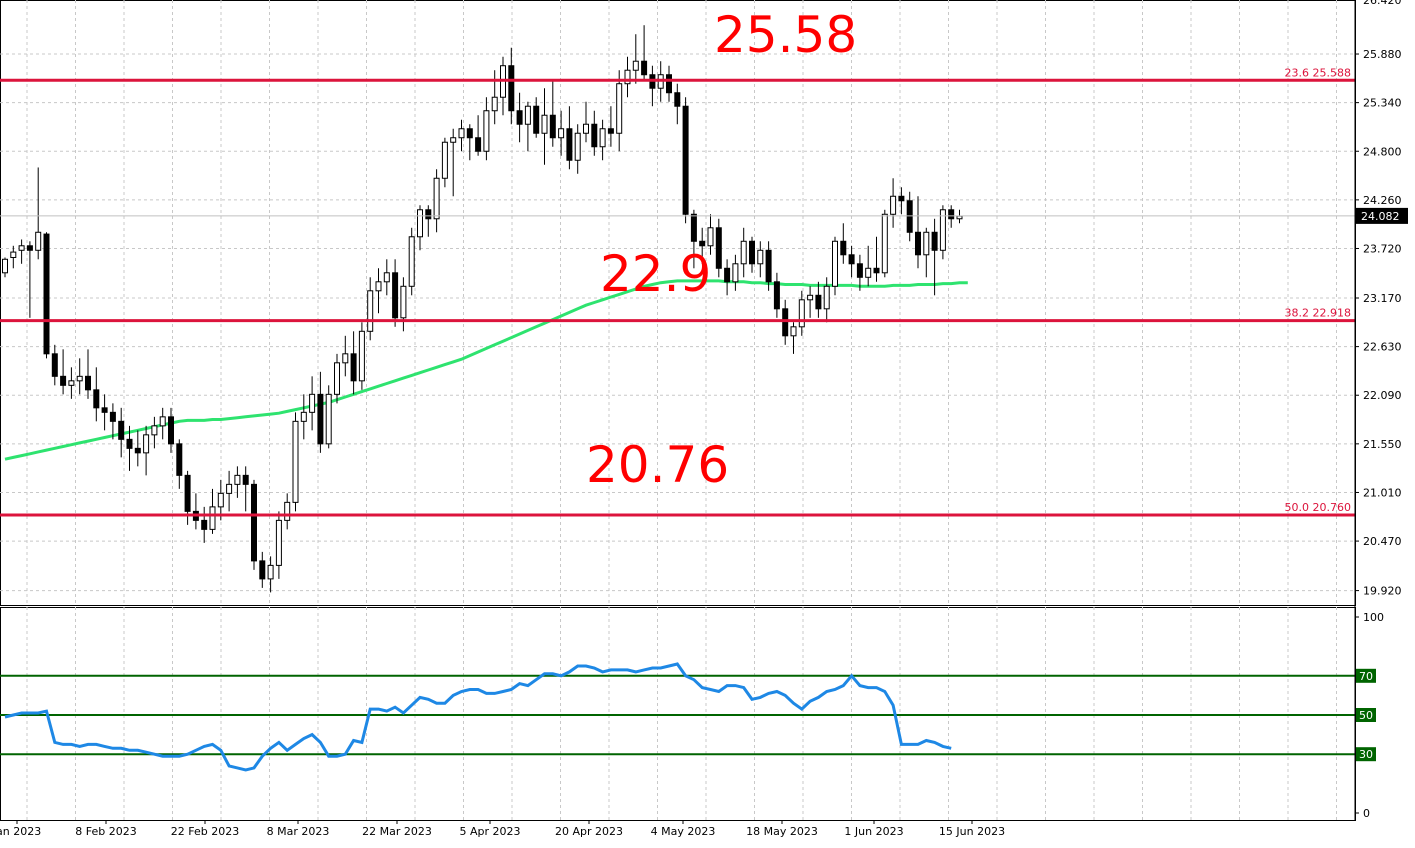 This screenshot has width=1415, height=848. I want to click on oscillator-level-label: 50, so click(1366, 715).